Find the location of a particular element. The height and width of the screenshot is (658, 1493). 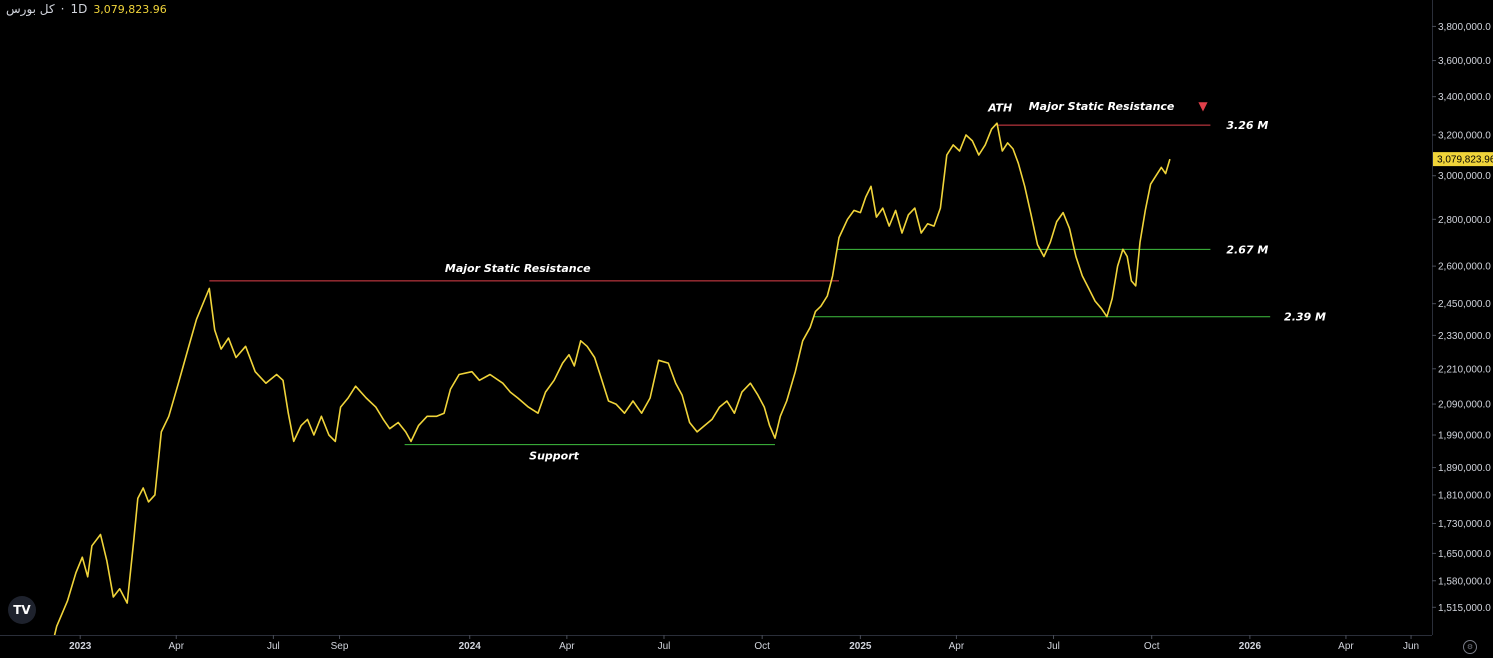

y-tick-label: 2,800,000.0 is located at coordinates (1464, 220).